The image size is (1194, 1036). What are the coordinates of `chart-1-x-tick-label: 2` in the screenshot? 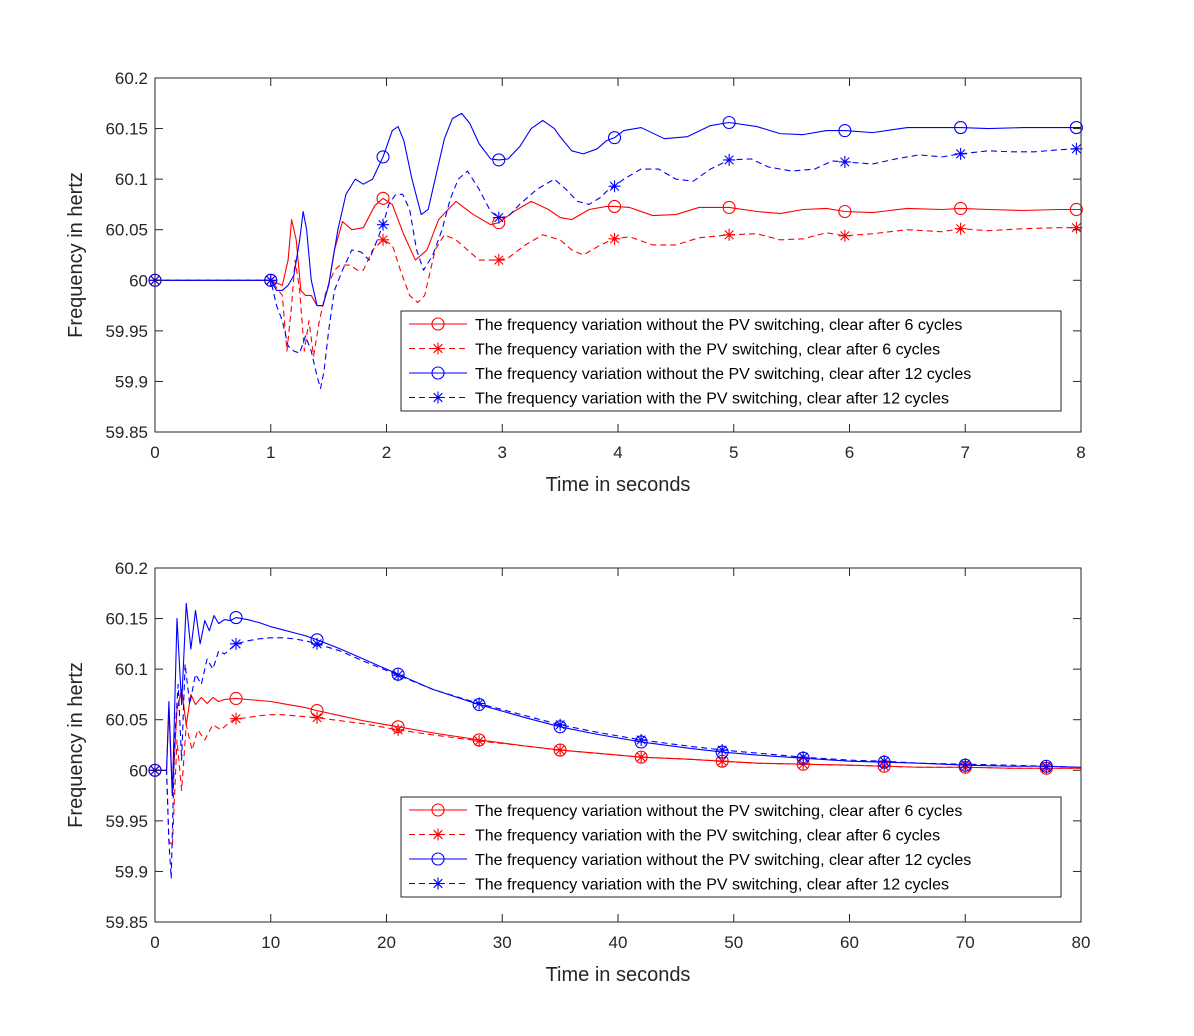 It's located at (386, 452).